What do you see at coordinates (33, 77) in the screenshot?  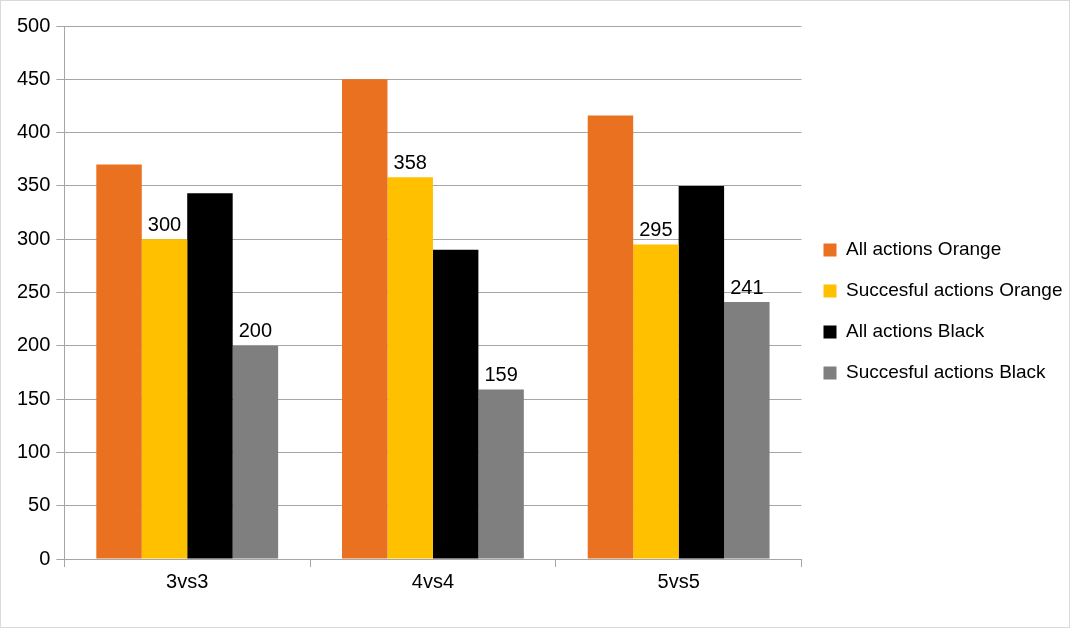 I see `y-tick-label: 450` at bounding box center [33, 77].